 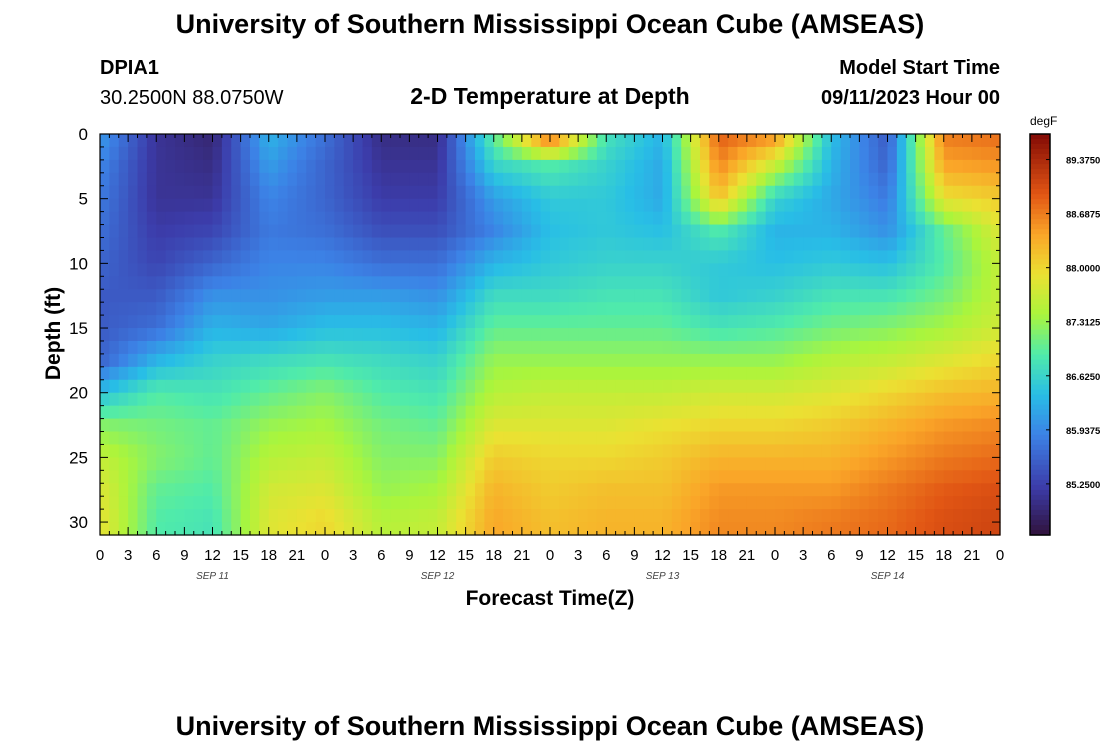 What do you see at coordinates (184, 555) in the screenshot?
I see `x-tick-label: 9` at bounding box center [184, 555].